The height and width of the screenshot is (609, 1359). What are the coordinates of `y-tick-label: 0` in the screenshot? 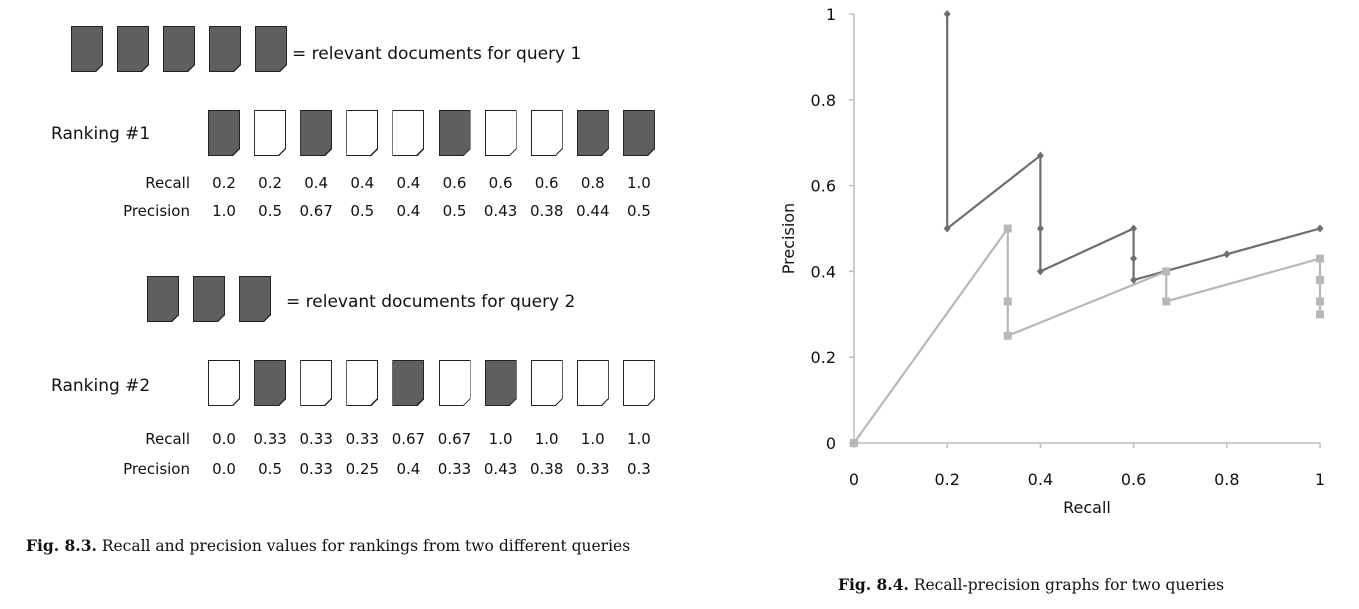 It's located at (831, 443).